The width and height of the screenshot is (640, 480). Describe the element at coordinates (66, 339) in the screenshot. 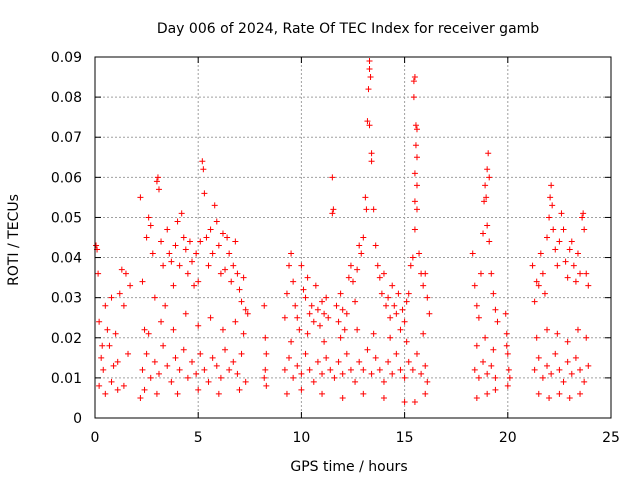

I see `y-tick-label: 0.02` at that location.